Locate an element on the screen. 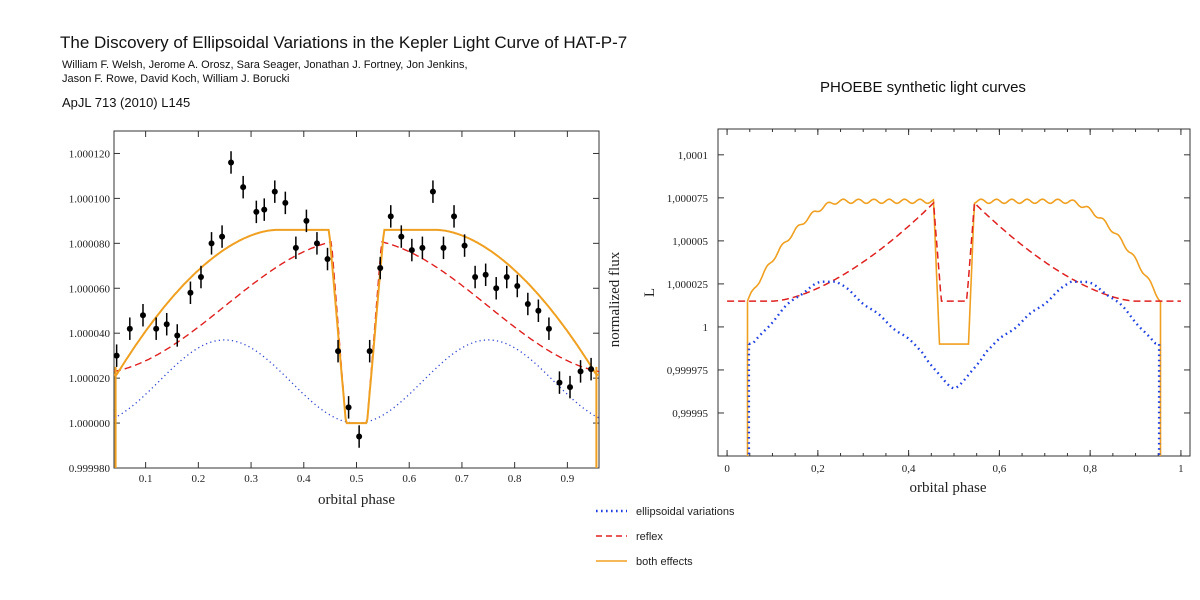  x-tick-label: 0.2 is located at coordinates (198, 479).